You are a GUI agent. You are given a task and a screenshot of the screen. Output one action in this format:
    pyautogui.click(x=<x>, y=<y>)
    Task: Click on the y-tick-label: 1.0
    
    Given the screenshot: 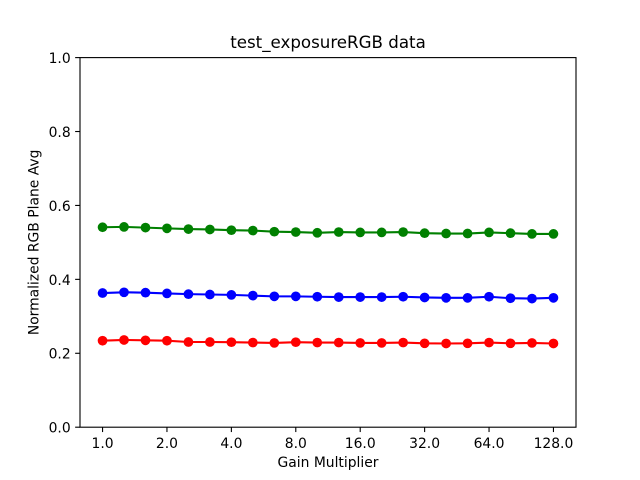 What is the action you would take?
    pyautogui.click(x=60, y=59)
    